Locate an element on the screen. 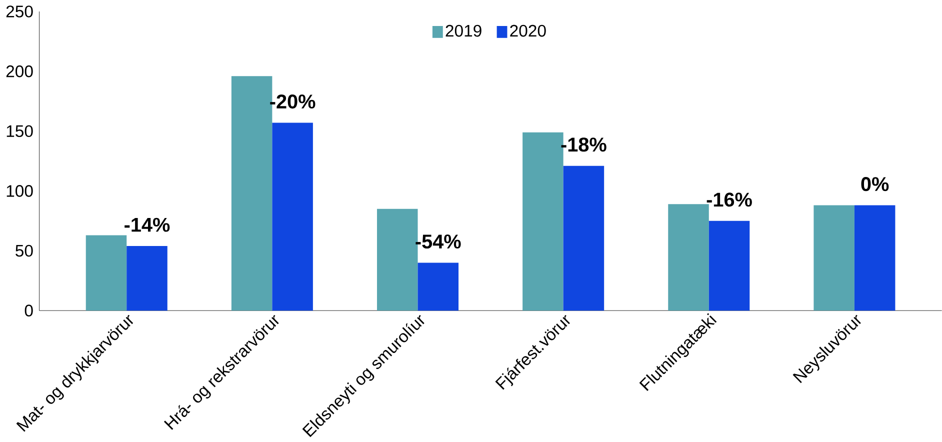  legend-label: 2020 is located at coordinates (528, 30).